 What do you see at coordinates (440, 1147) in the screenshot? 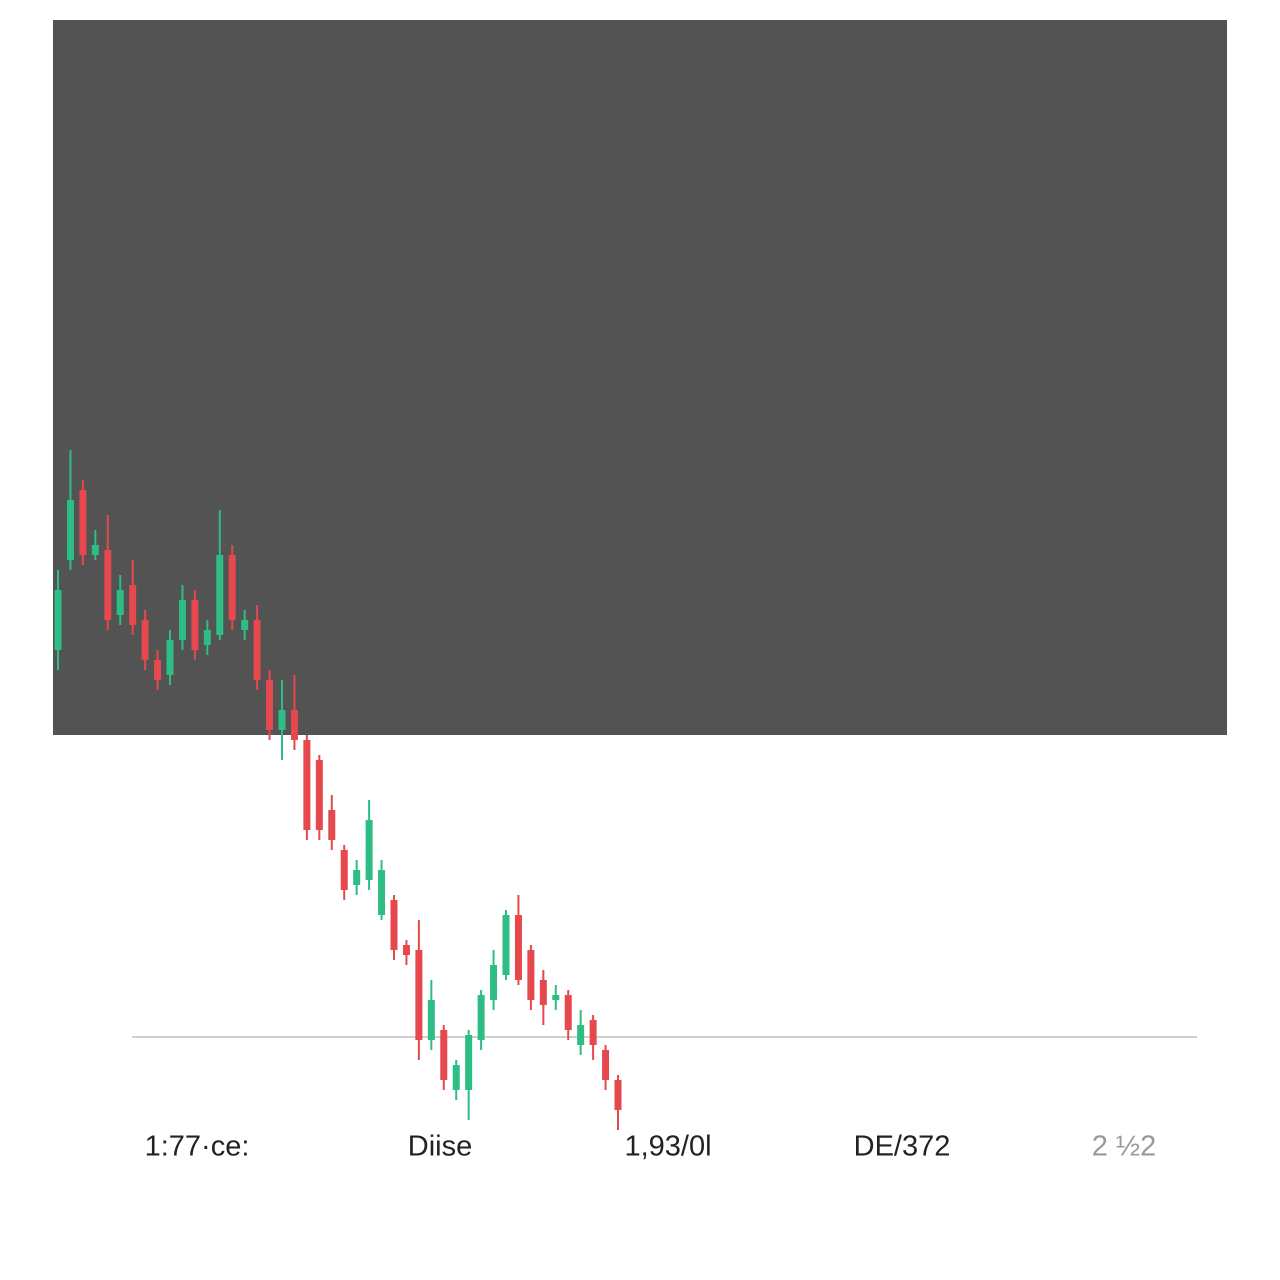
I see `footer-label: Diise` at bounding box center [440, 1147].